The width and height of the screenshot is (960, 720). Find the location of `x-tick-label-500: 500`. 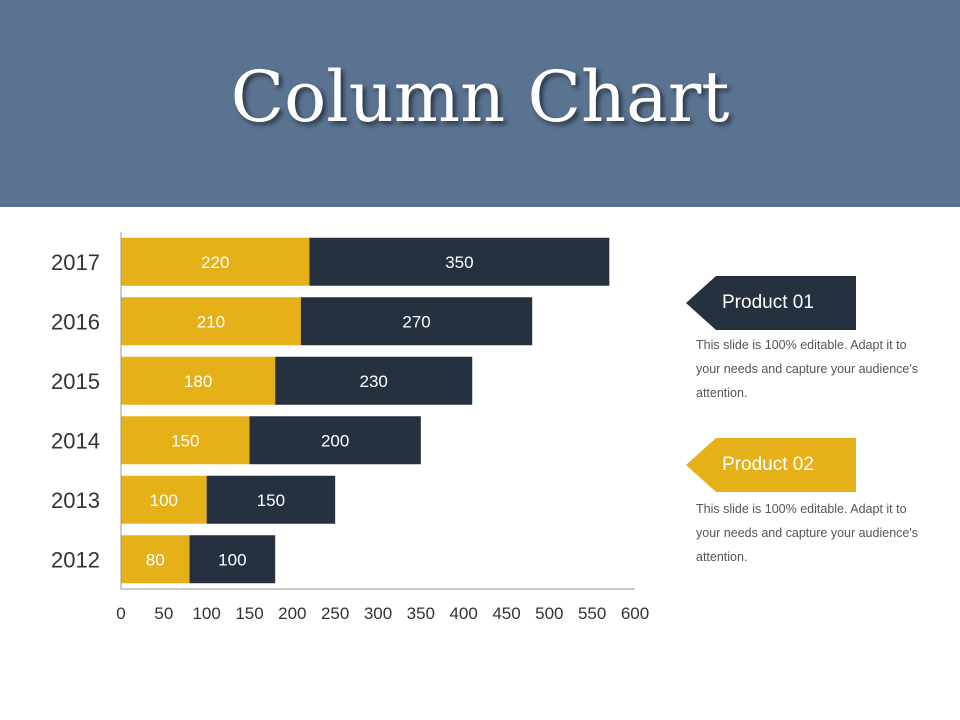

x-tick-label-500: 500 is located at coordinates (549, 613).